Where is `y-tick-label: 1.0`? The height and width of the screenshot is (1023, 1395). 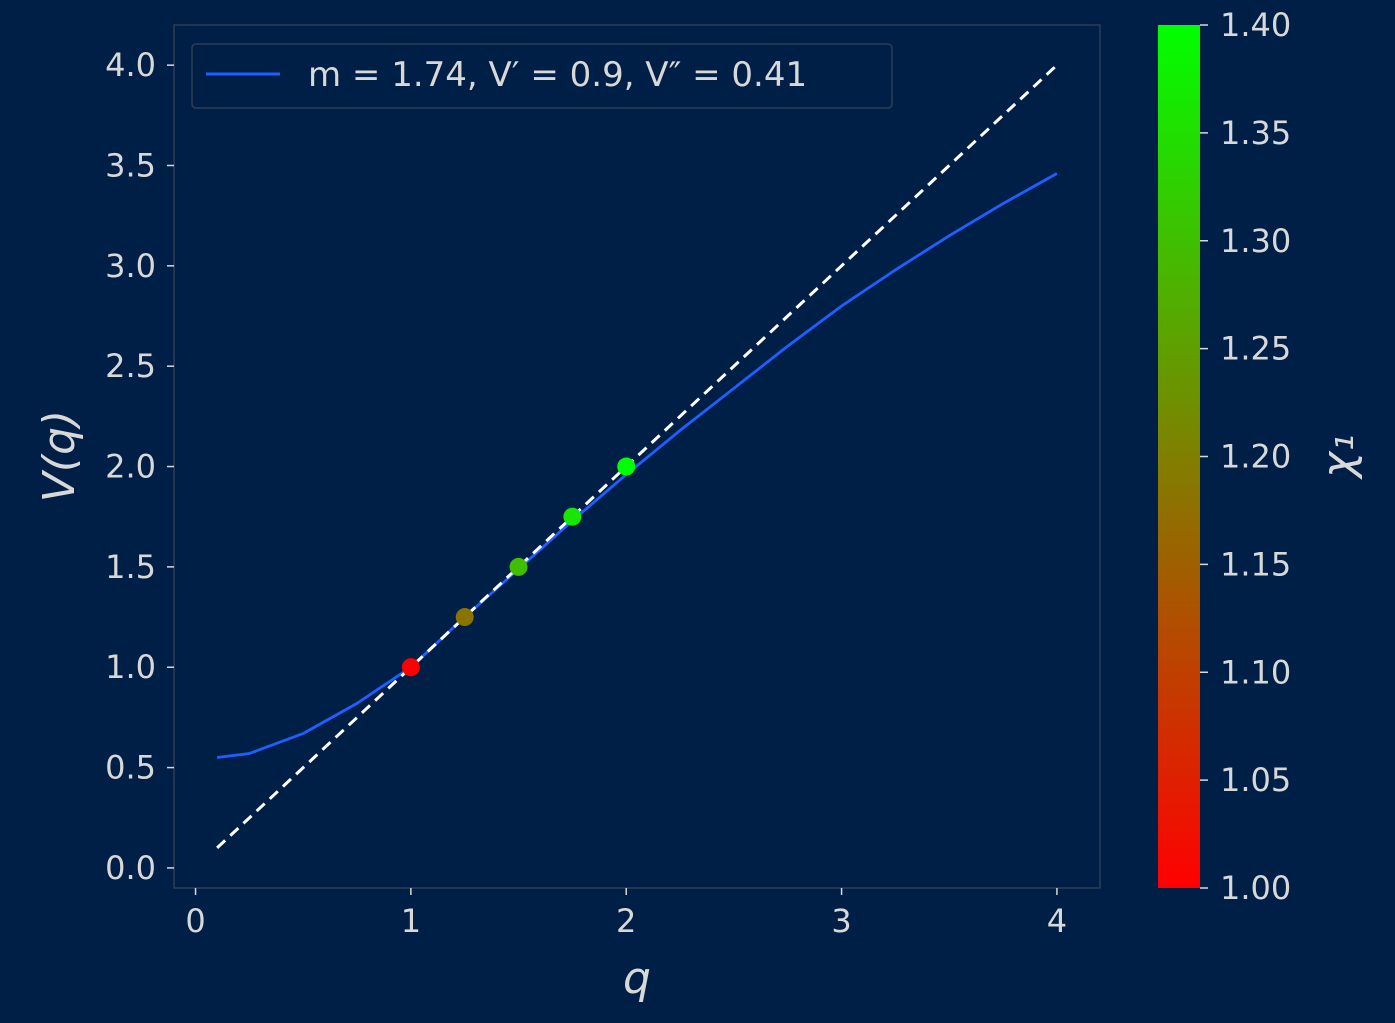
y-tick-label: 1.0 is located at coordinates (130, 667).